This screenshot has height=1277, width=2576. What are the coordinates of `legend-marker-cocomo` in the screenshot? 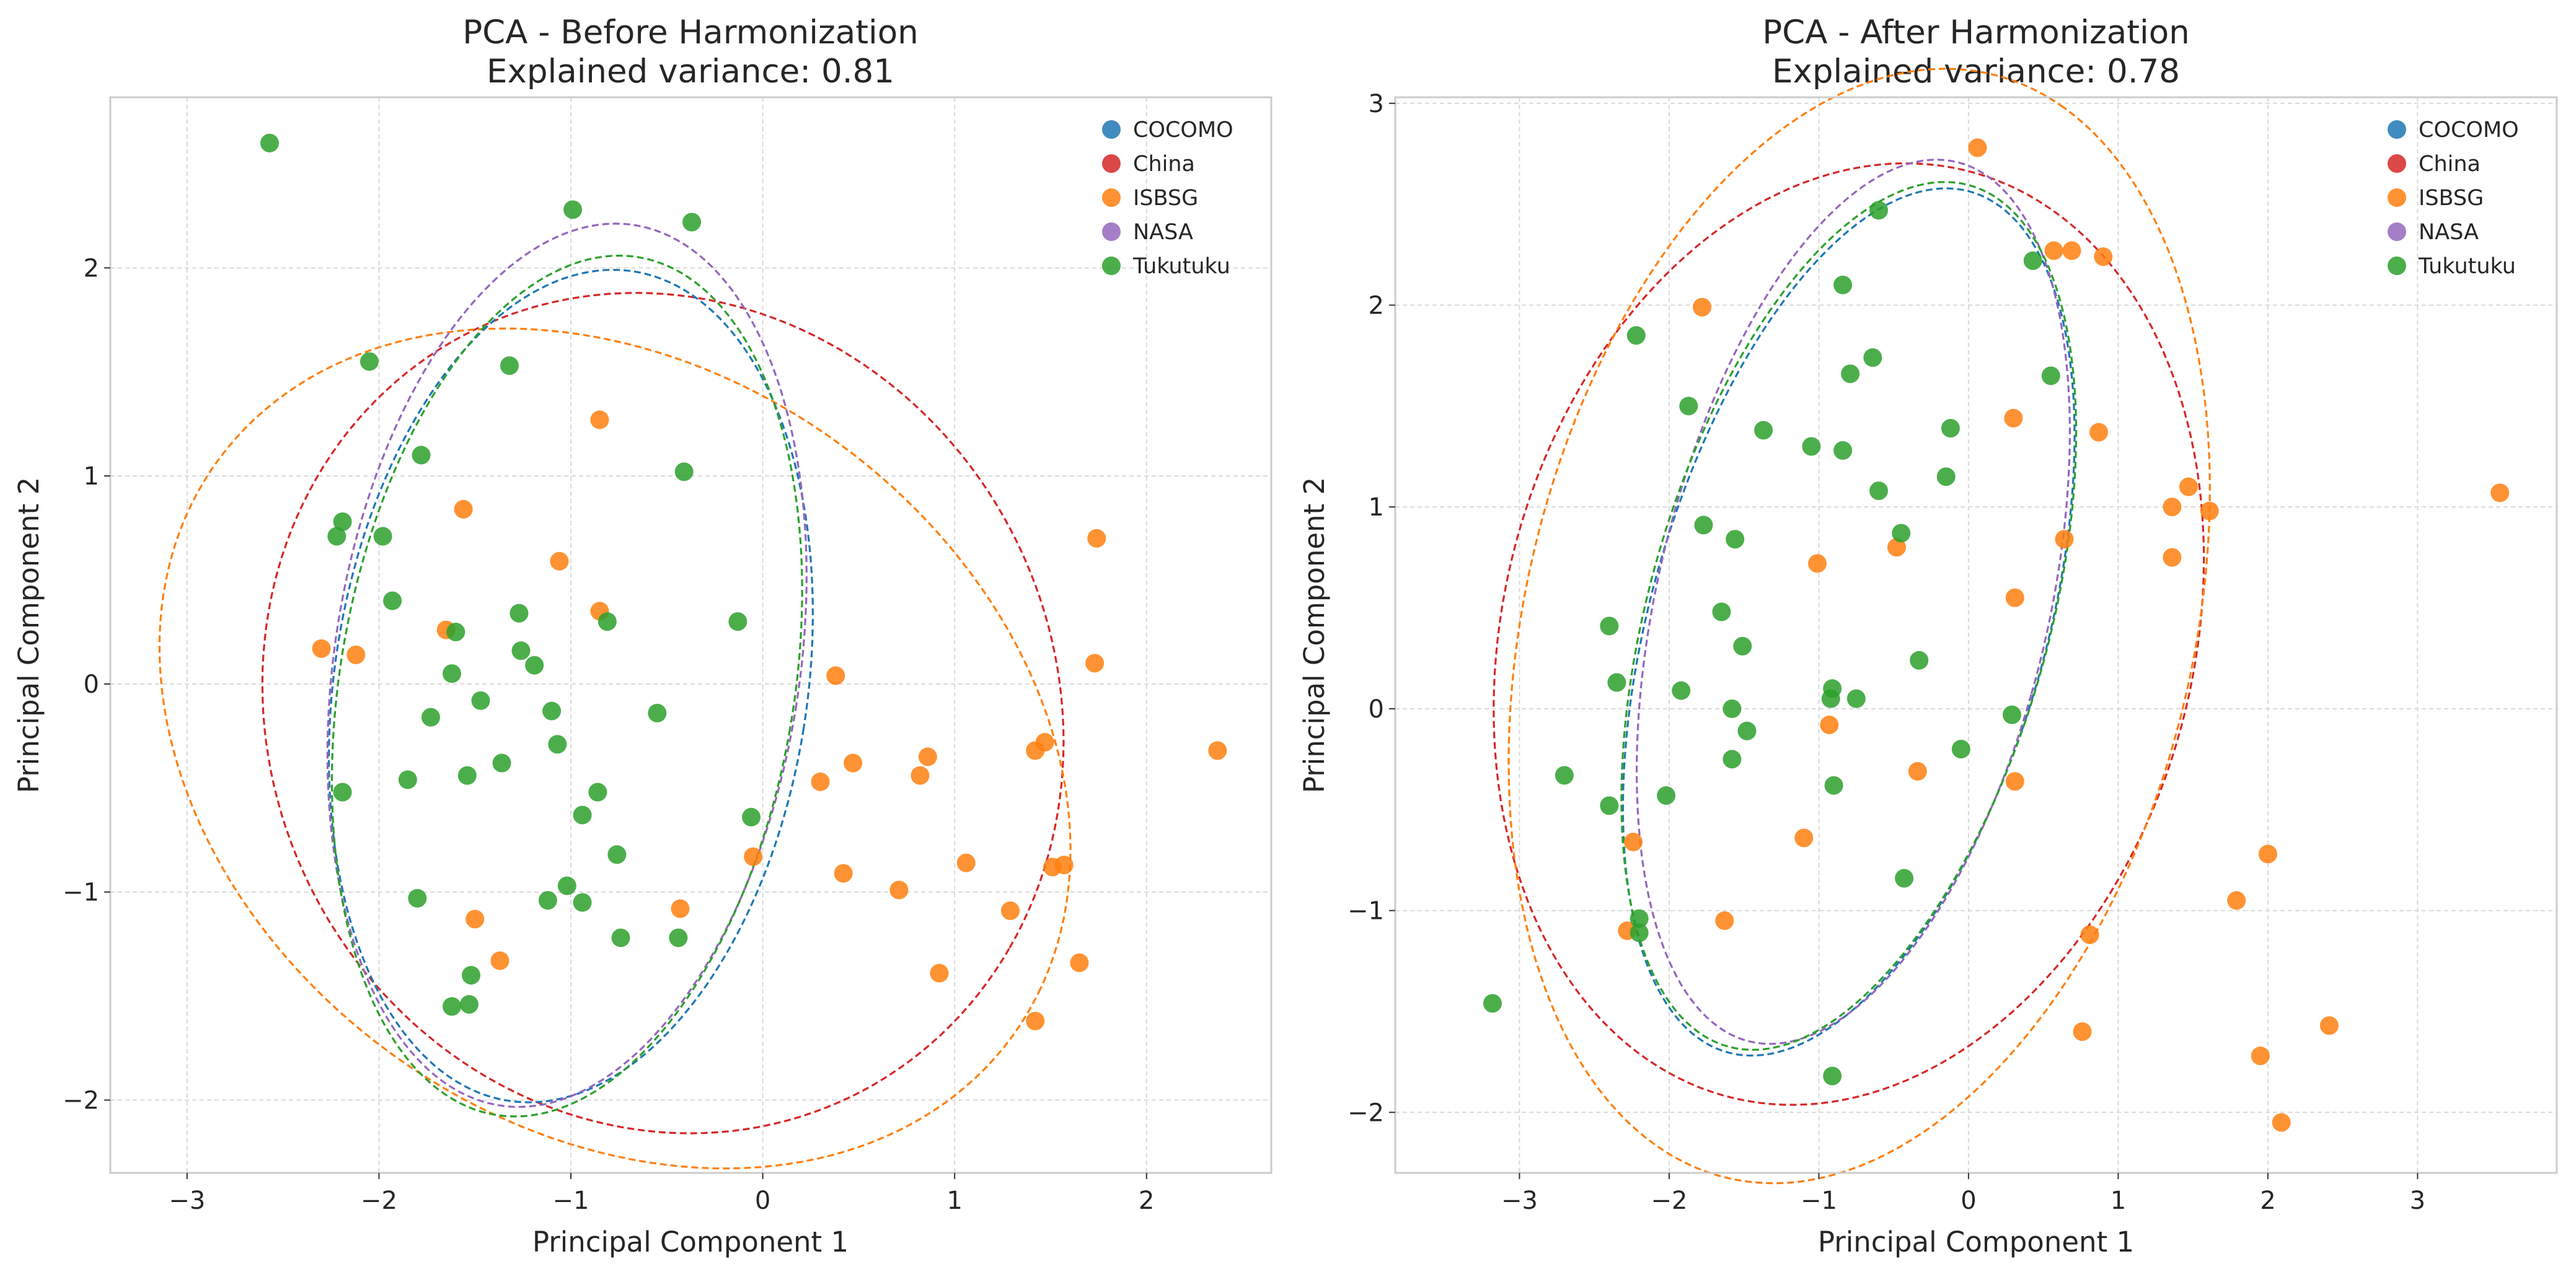 It's located at (1111, 129).